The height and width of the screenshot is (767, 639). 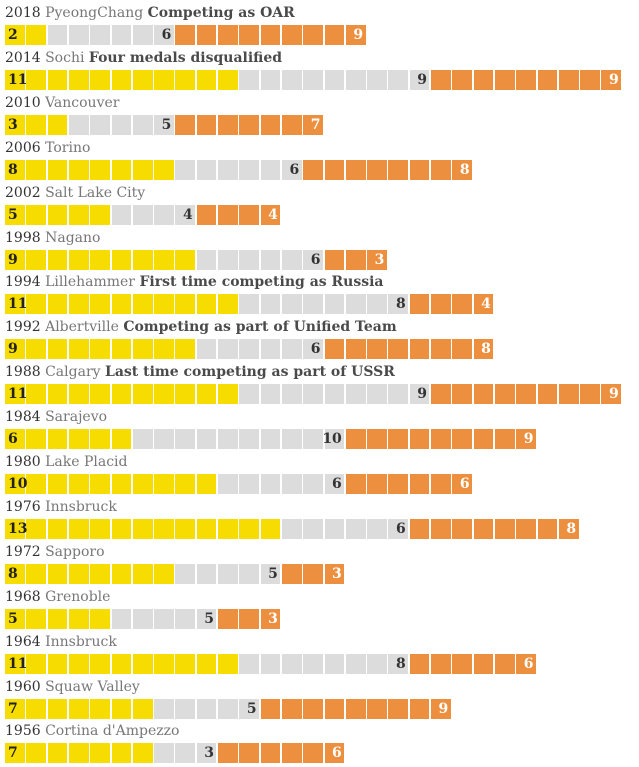 What do you see at coordinates (65, 57) in the screenshot?
I see `place-label: Sochi` at bounding box center [65, 57].